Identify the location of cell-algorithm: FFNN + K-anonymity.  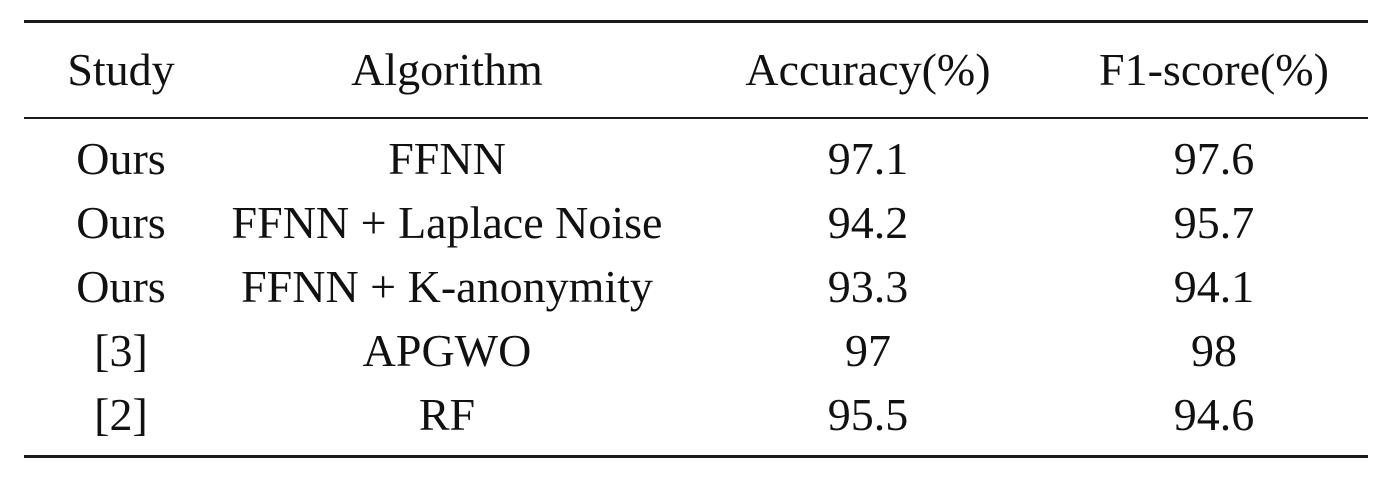
(447, 286).